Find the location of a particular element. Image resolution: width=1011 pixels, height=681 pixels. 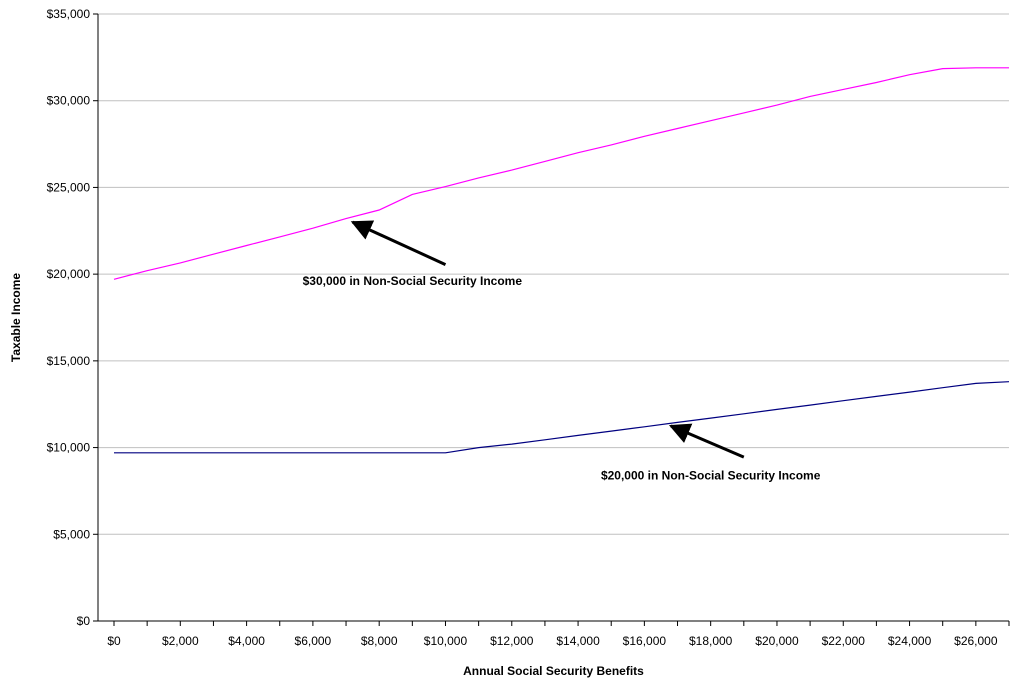

x-tick-label: $20,000 is located at coordinates (777, 641).